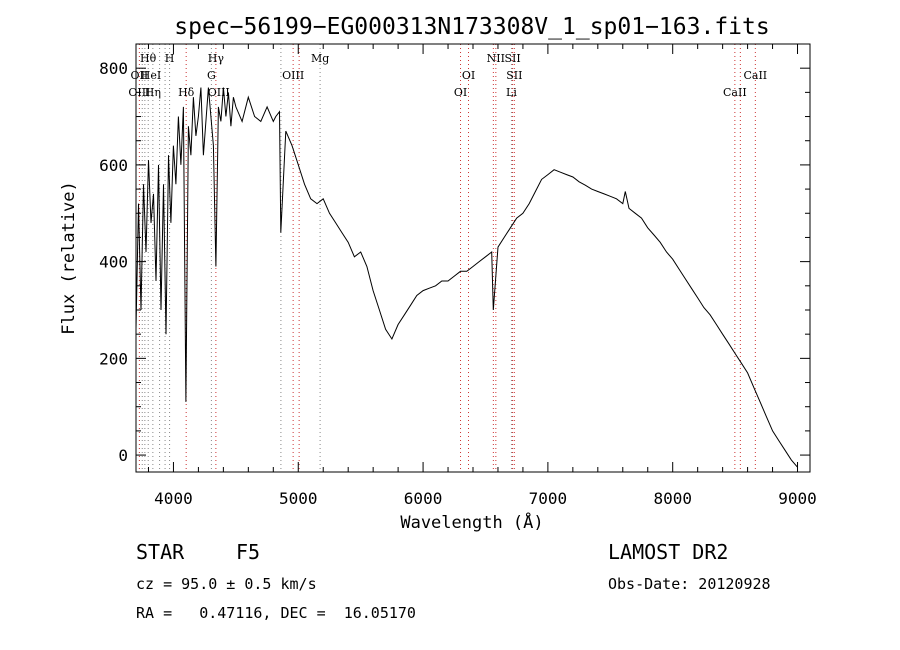 Image resolution: width=900 pixels, height=650 pixels. What do you see at coordinates (226, 584) in the screenshot?
I see `redshift-text: cz = 95.0 ± 0.5 km/s` at bounding box center [226, 584].